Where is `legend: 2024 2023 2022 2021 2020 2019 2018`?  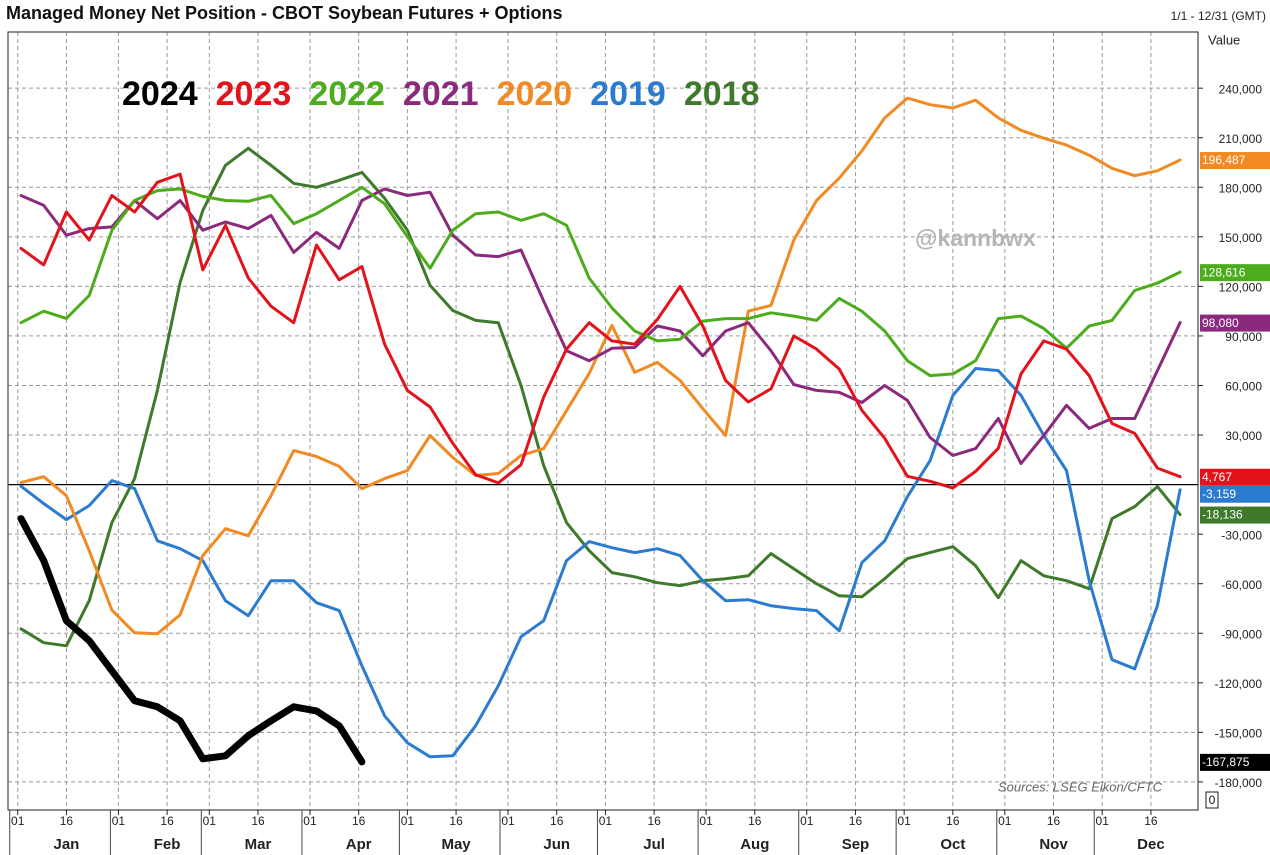
legend: 2024 2023 2022 2021 2020 2019 2018 is located at coordinates (440, 94).